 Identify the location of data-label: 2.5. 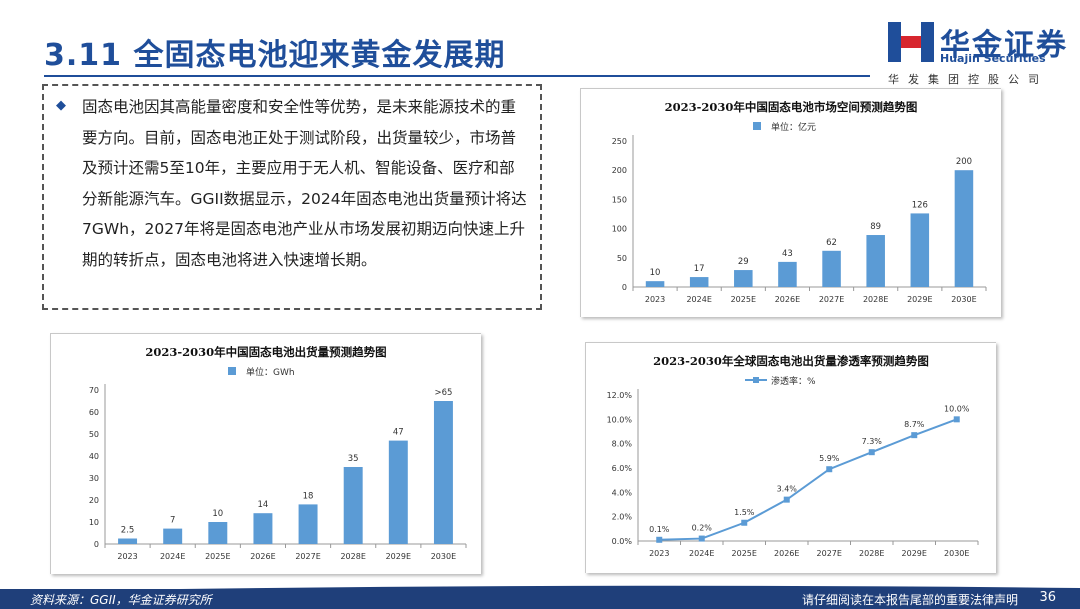
(128, 531).